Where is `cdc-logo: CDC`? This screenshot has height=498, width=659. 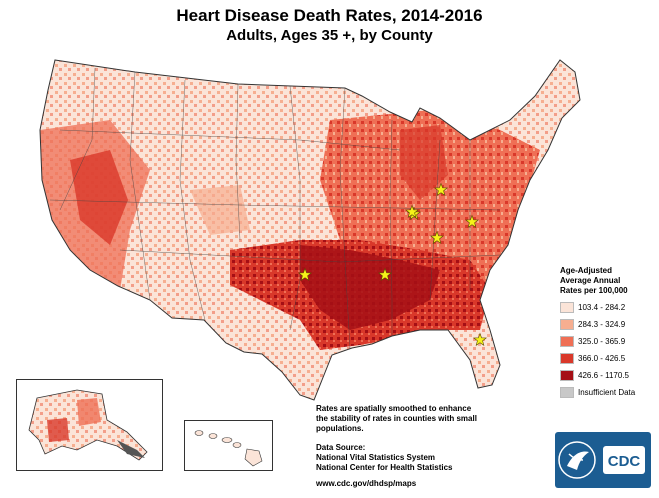 cdc-logo: CDC is located at coordinates (603, 460).